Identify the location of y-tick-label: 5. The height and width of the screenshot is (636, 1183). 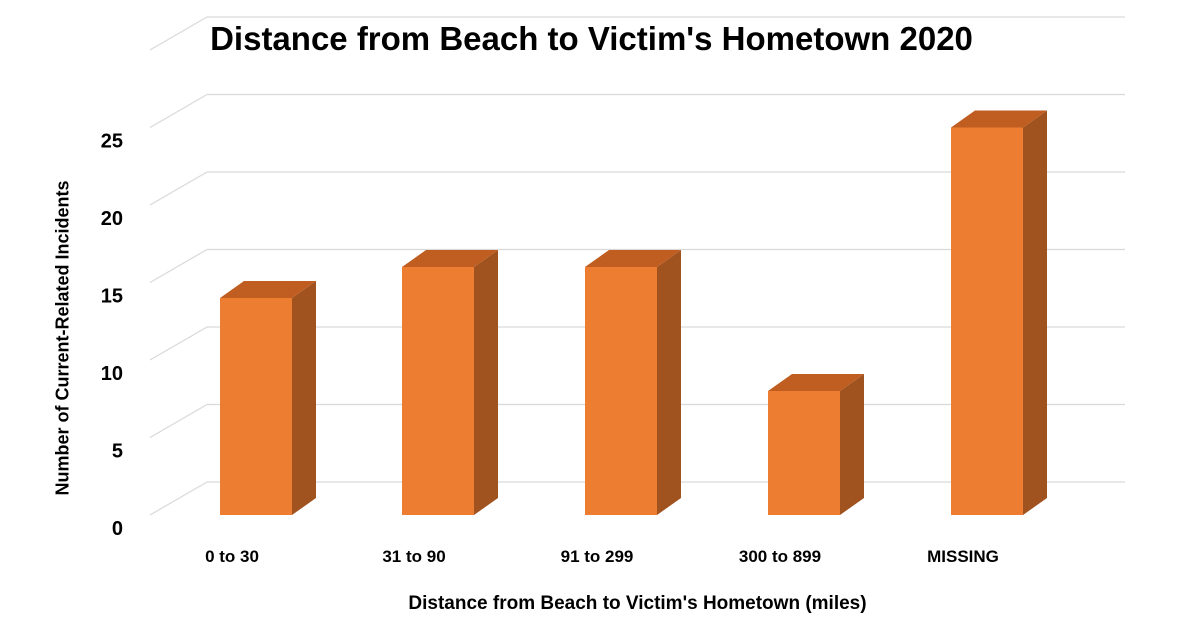
(117, 452).